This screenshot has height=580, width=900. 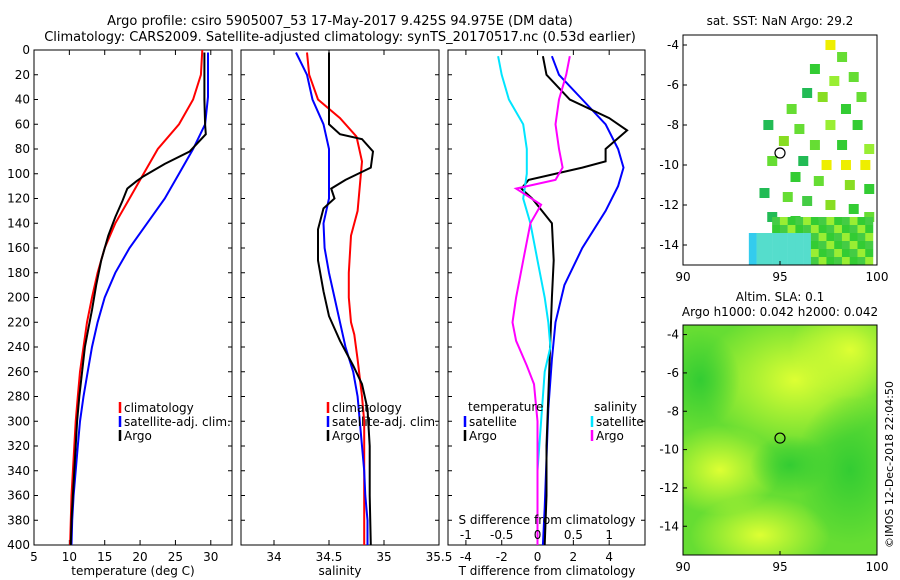 What do you see at coordinates (22, 100) in the screenshot?
I see `y-tick-label: 40` at bounding box center [22, 100].